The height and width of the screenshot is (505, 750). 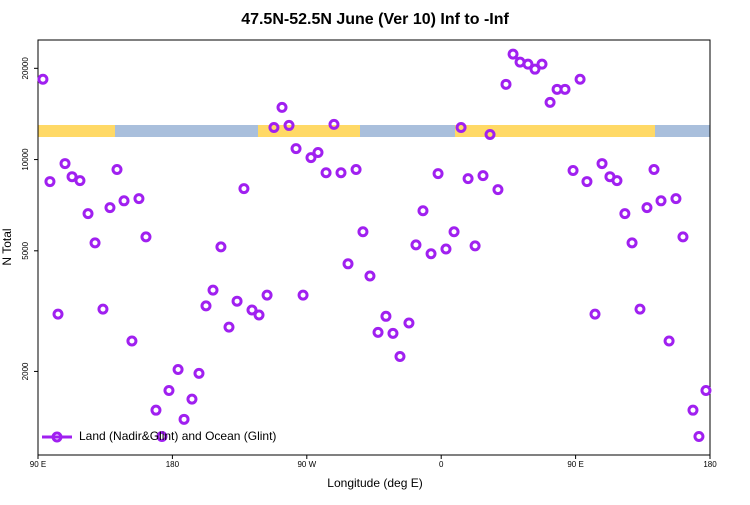 I want to click on land-ocean-band, so click(x=374, y=131).